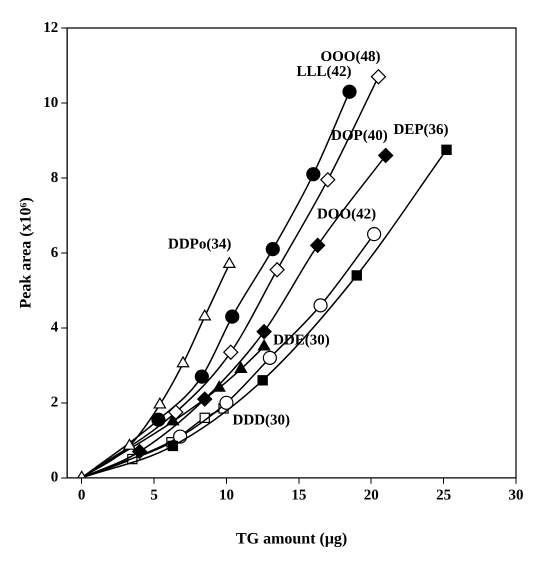 The width and height of the screenshot is (544, 566). I want to click on x-tick-label: 30, so click(516, 496).